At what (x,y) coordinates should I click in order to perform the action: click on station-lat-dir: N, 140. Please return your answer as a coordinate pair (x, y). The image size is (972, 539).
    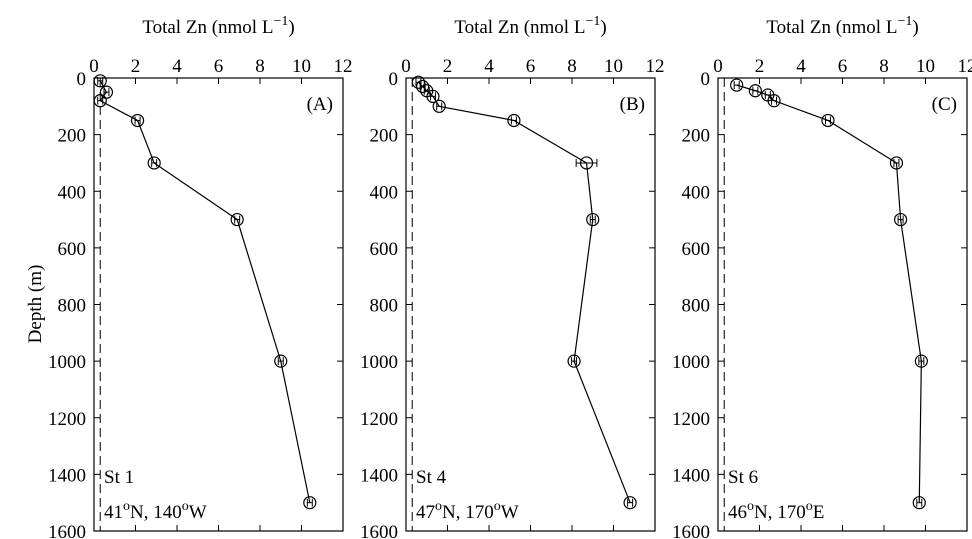
    Looking at the image, I should click on (156, 512).